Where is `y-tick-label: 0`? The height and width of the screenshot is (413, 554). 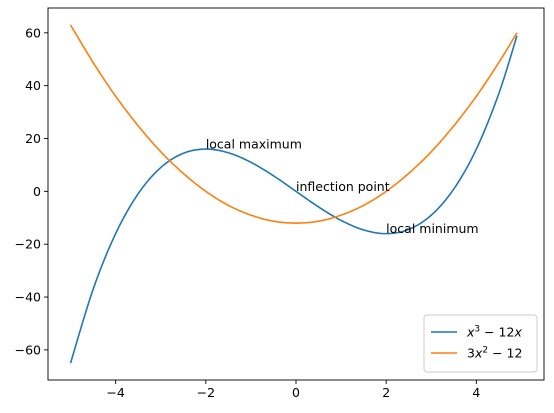 y-tick-label: 0 is located at coordinates (37, 191).